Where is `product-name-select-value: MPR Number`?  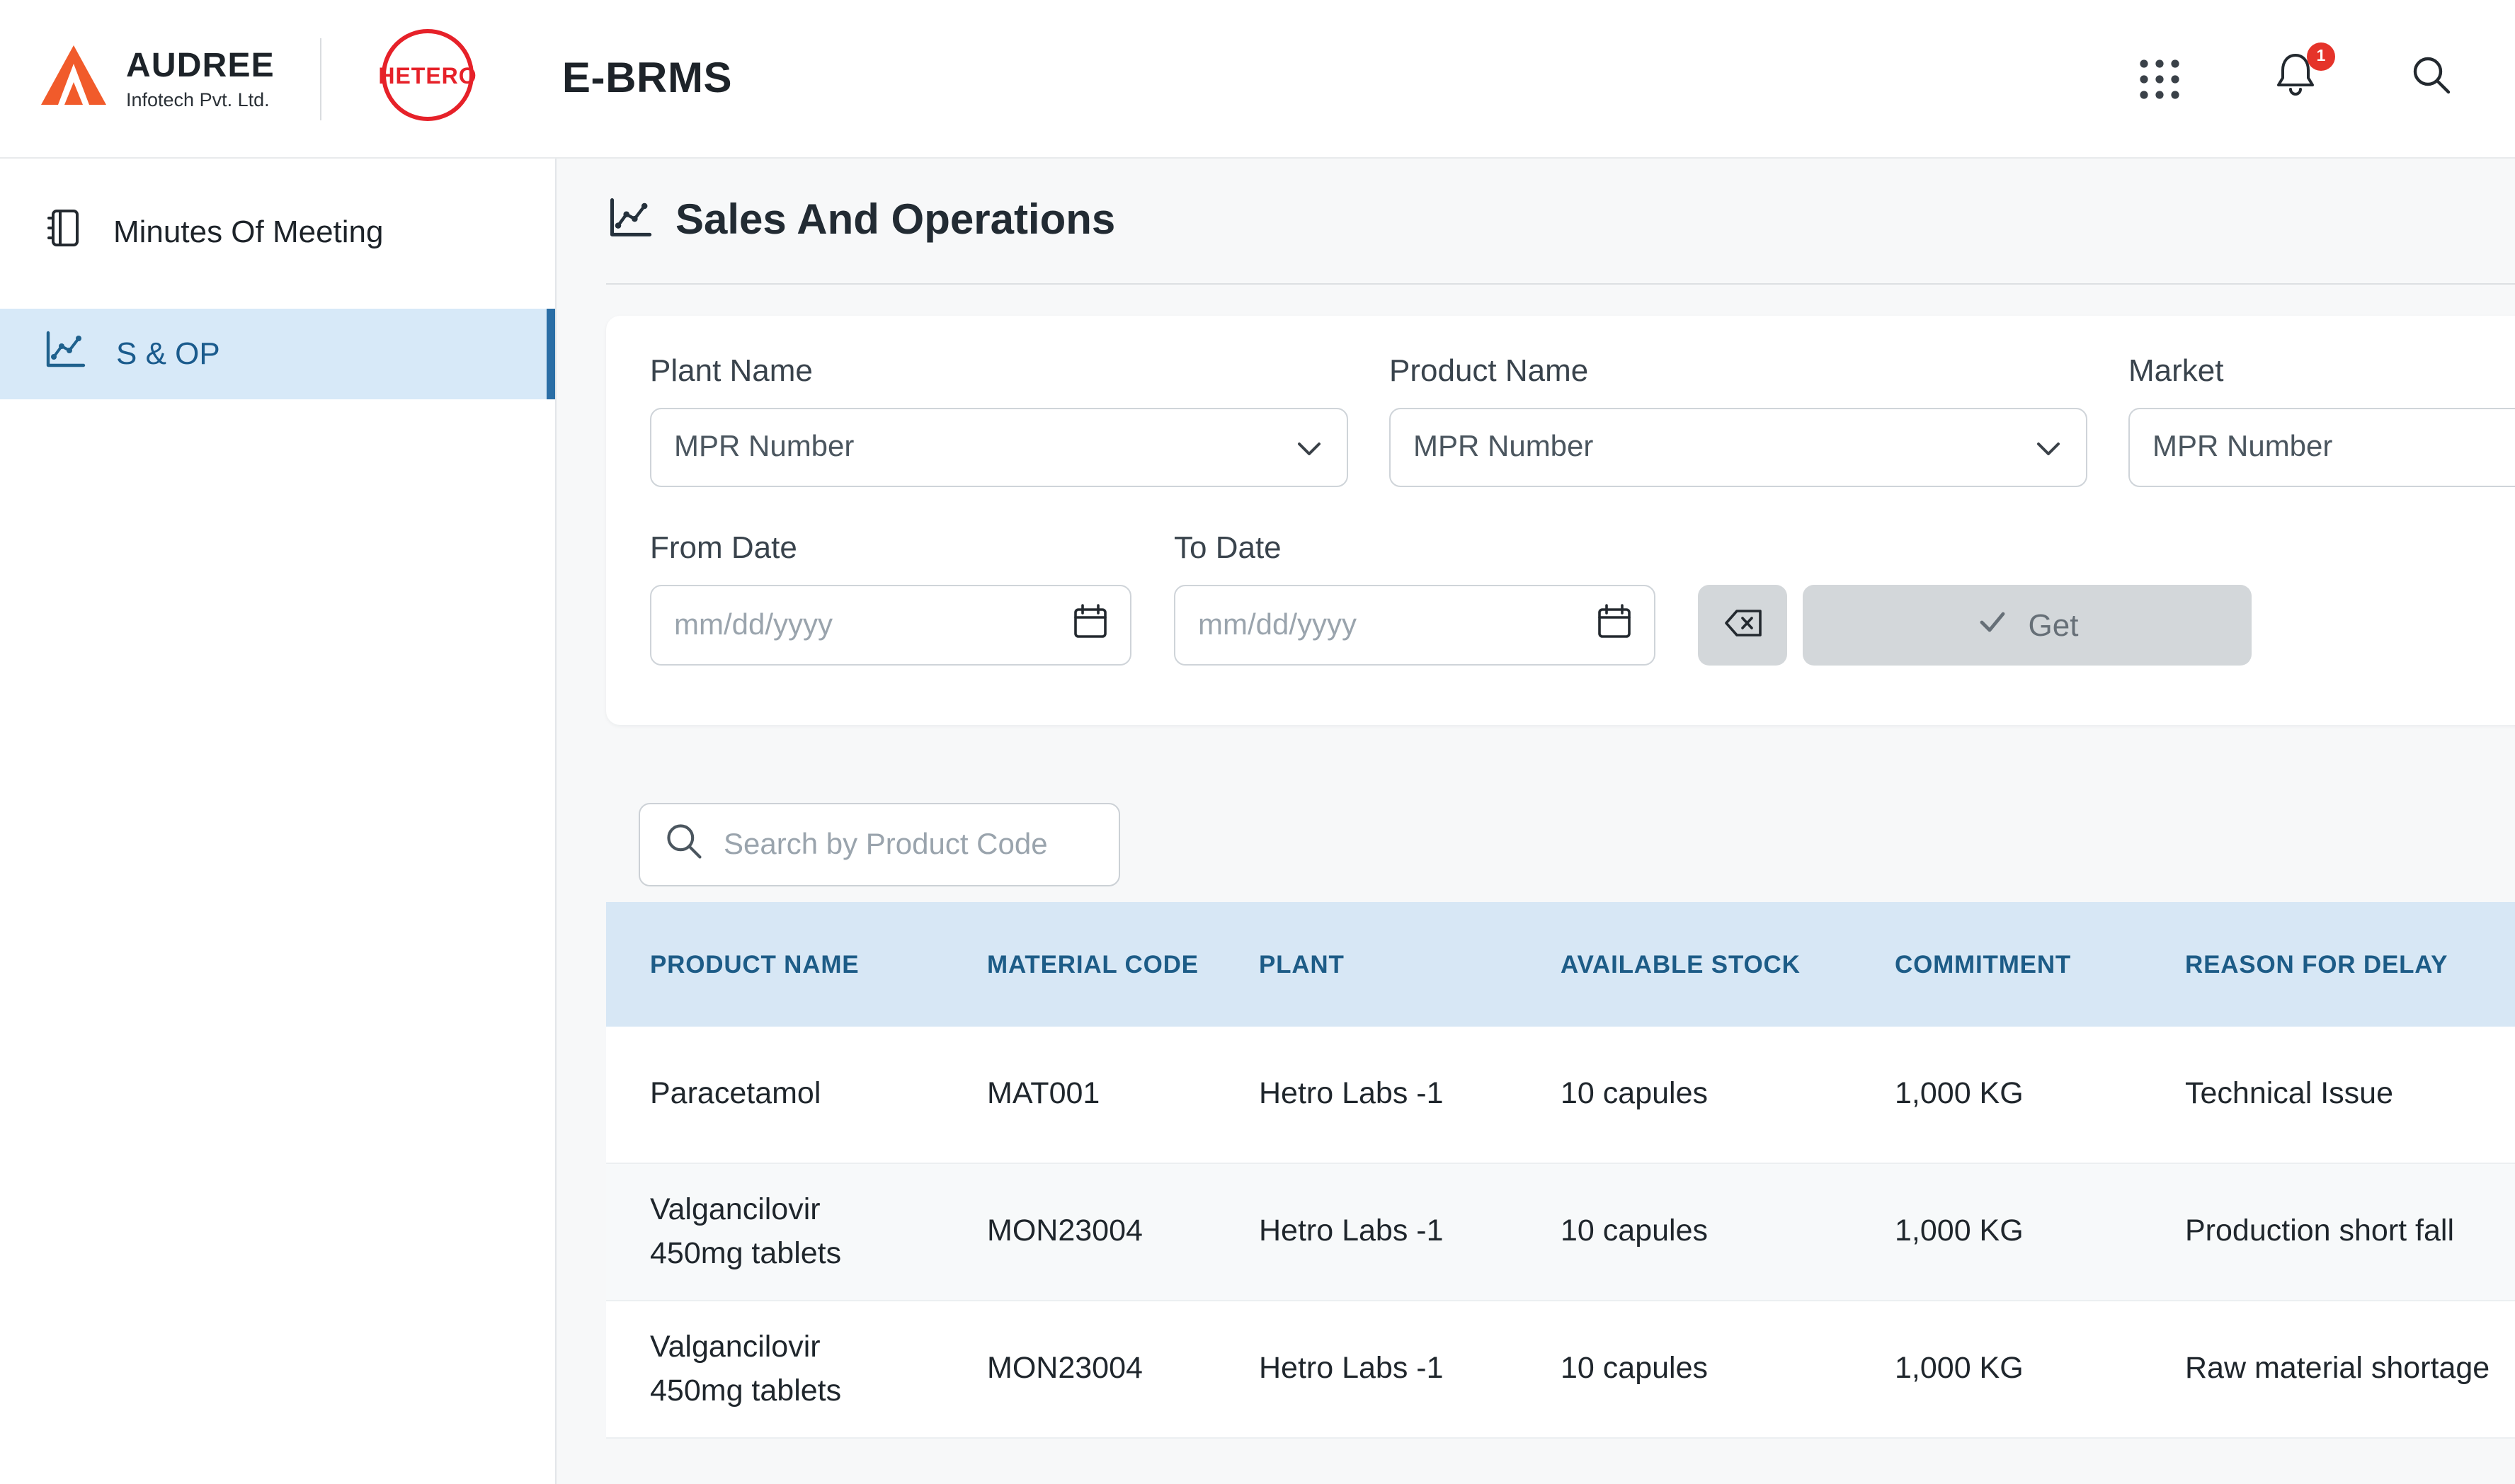 product-name-select-value: MPR Number is located at coordinates (1504, 446).